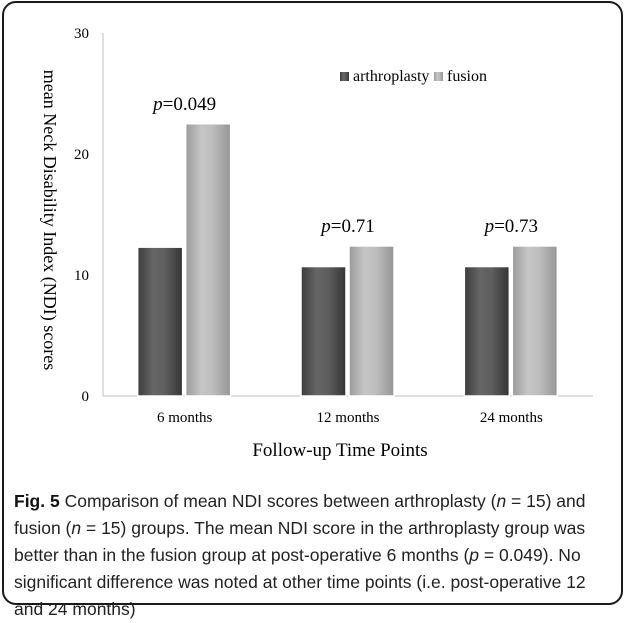 Image resolution: width=629 pixels, height=623 pixels. Describe the element at coordinates (510, 226) in the screenshot. I see `p-value-label: p=0.73` at that location.